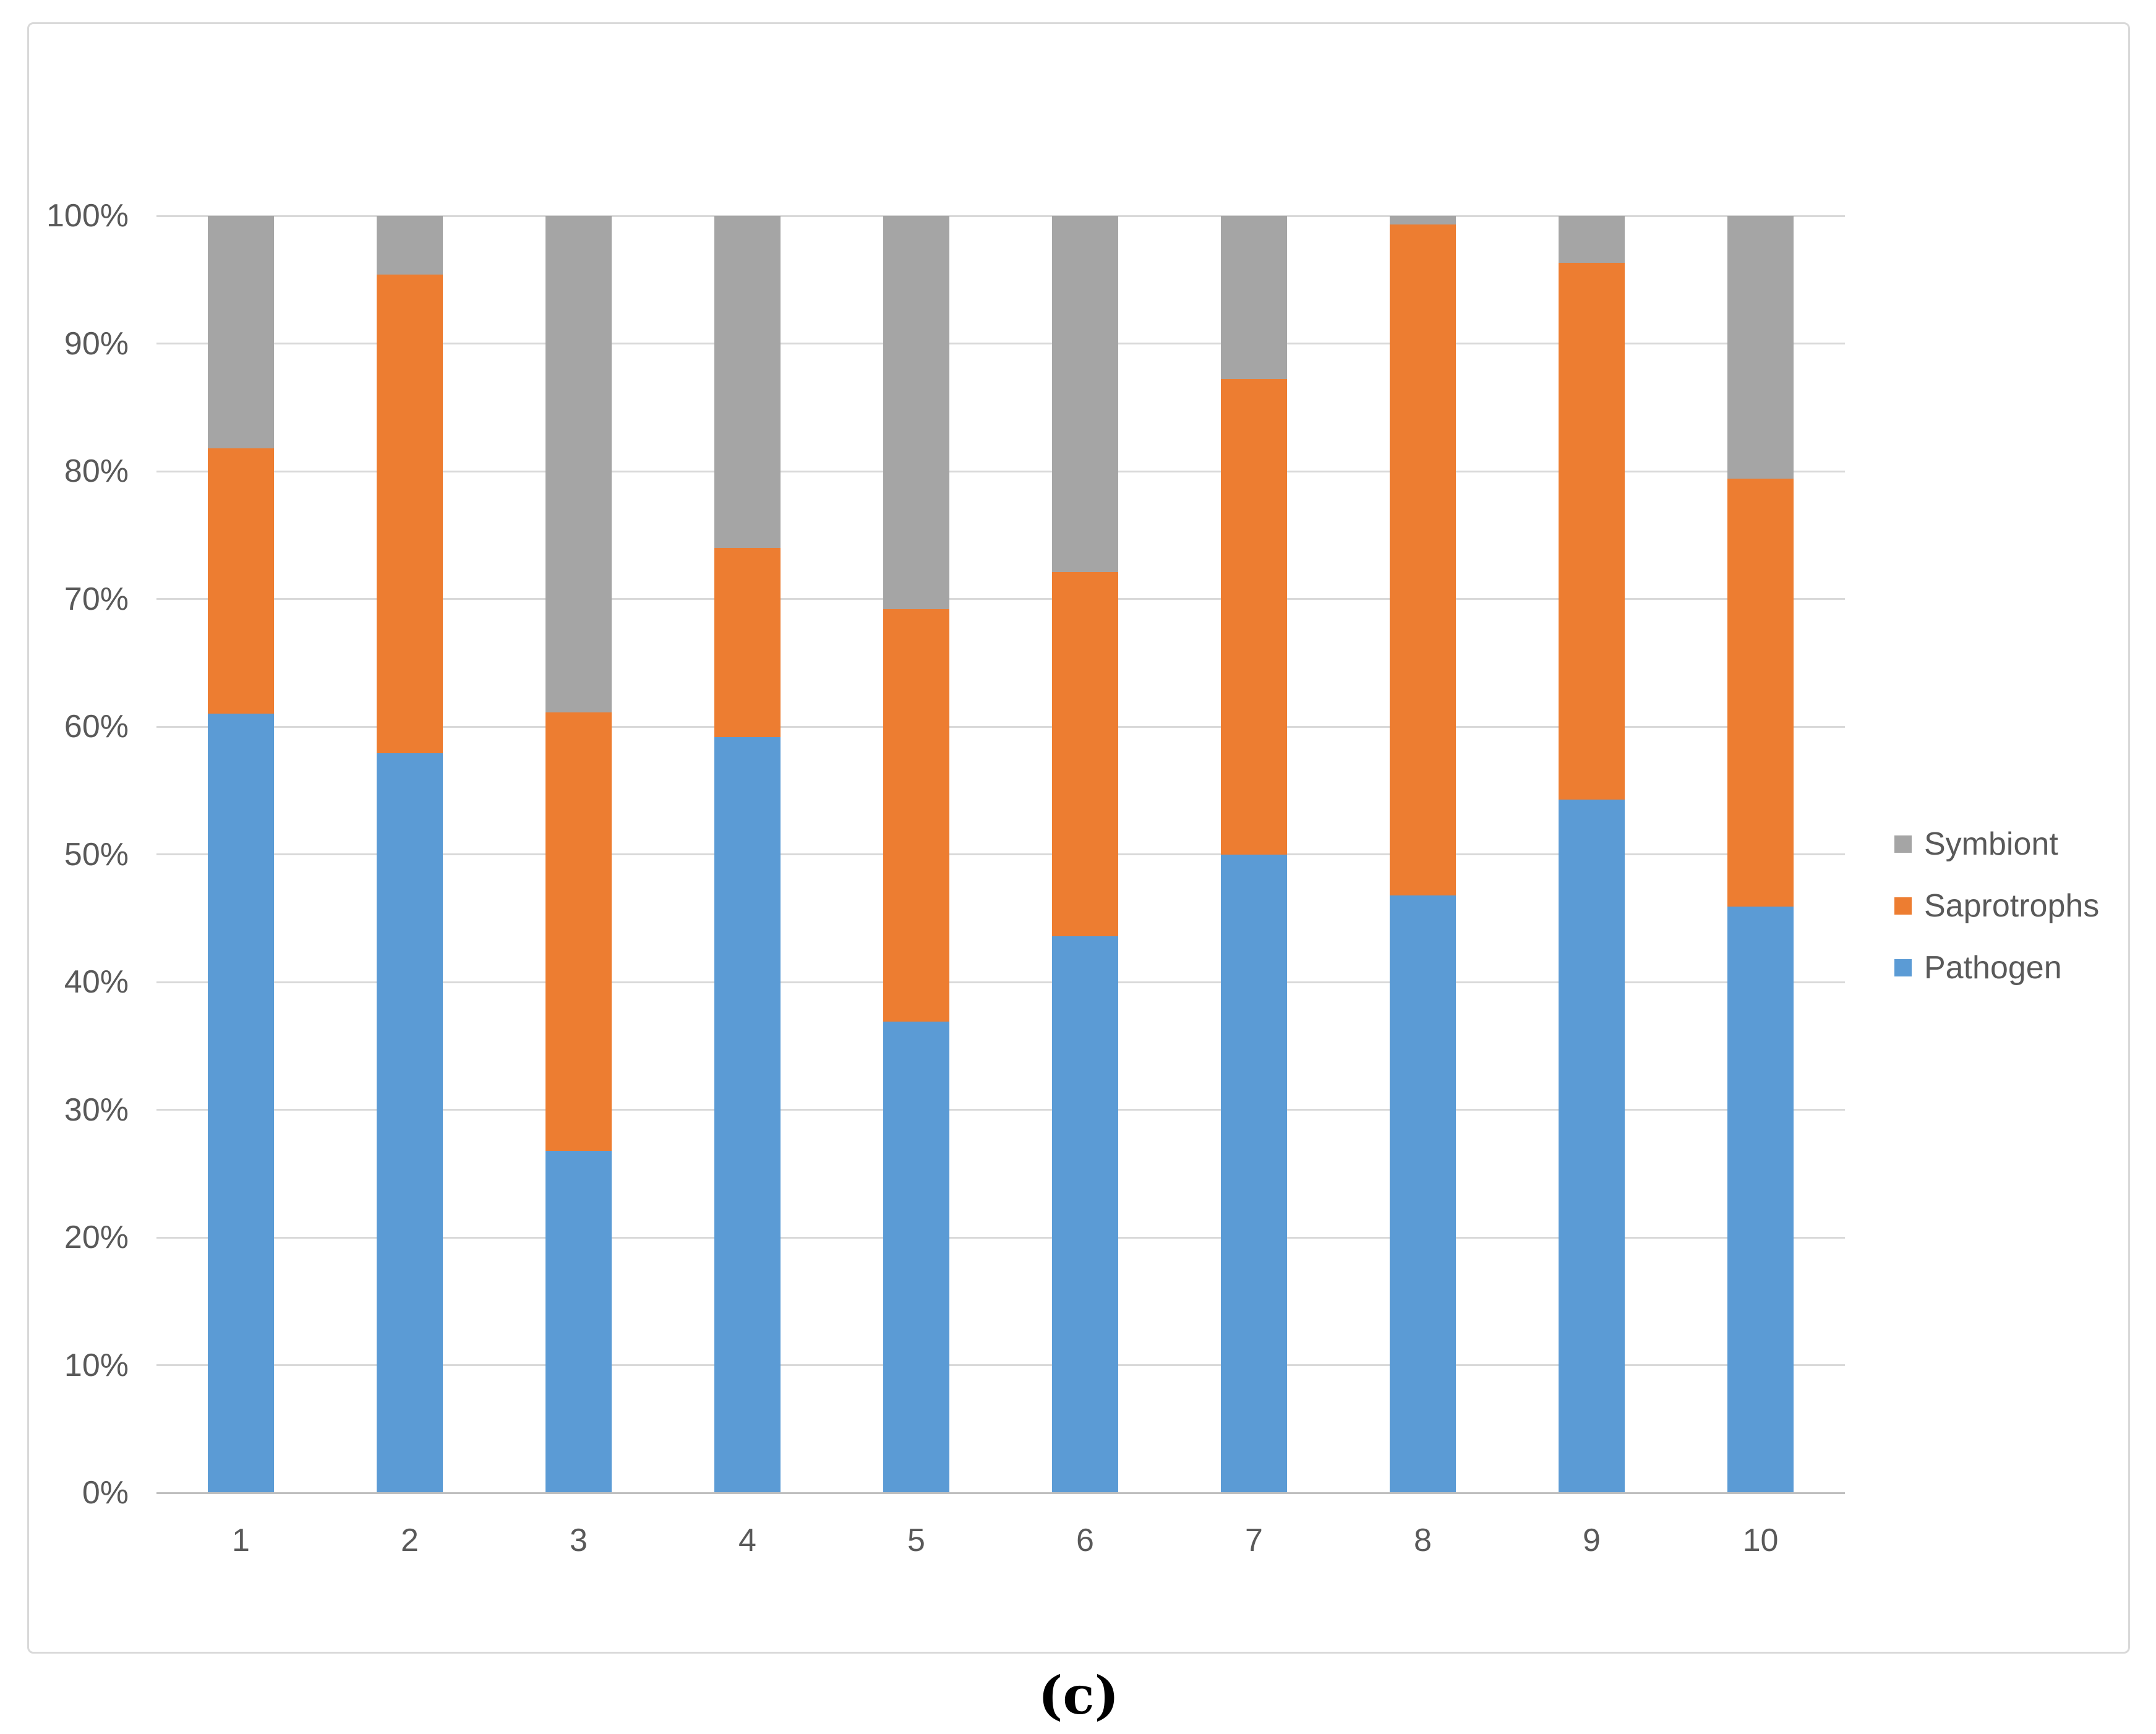  I want to click on y-tick-label: 10%, so click(96, 1365).